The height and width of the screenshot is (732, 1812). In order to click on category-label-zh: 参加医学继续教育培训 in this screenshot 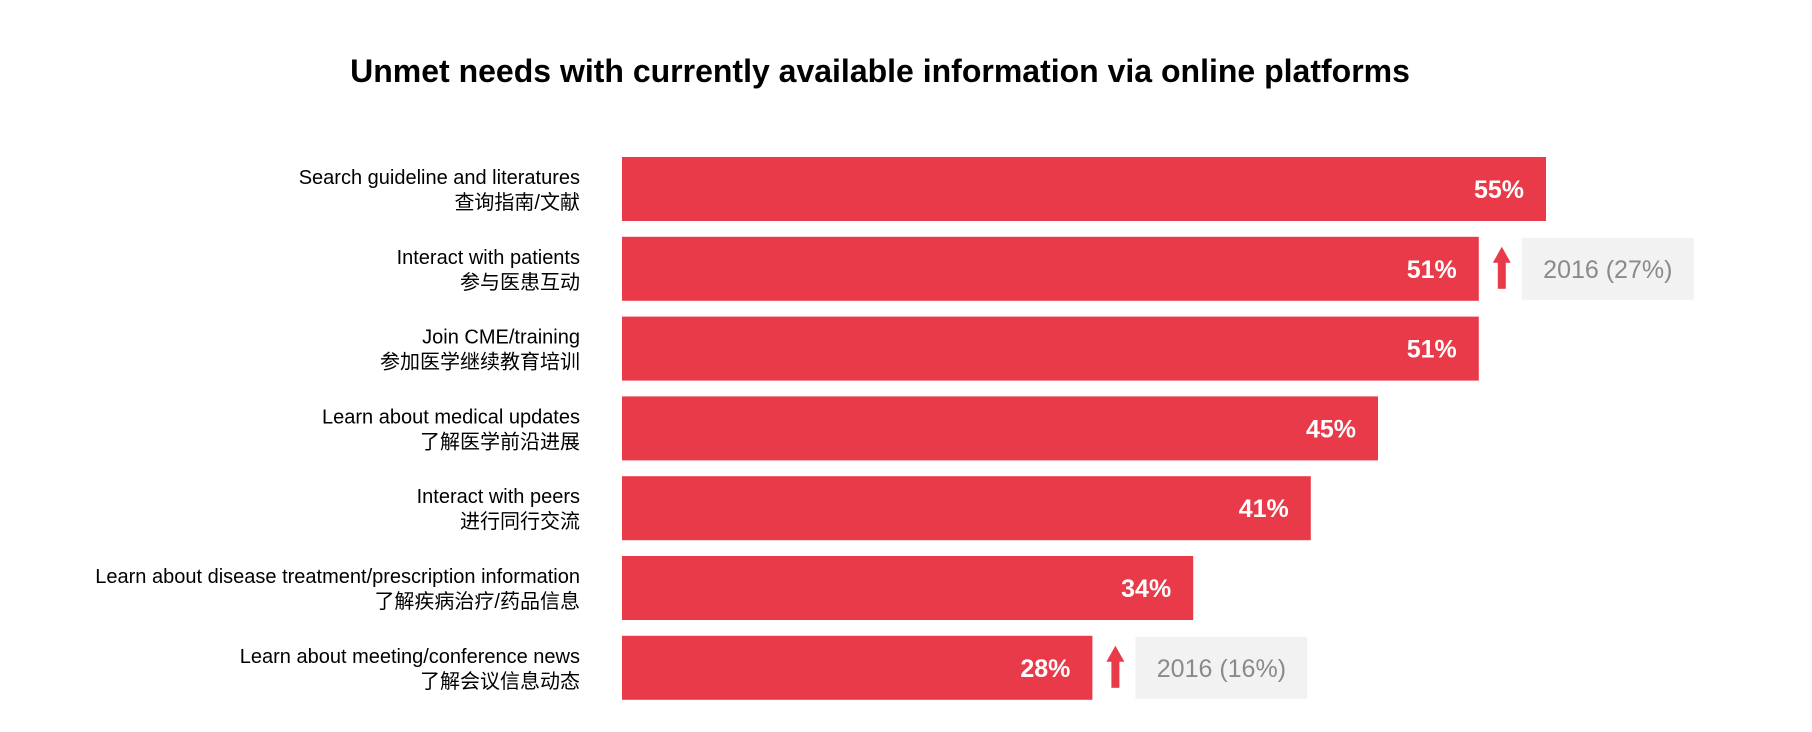, I will do `click(480, 362)`.